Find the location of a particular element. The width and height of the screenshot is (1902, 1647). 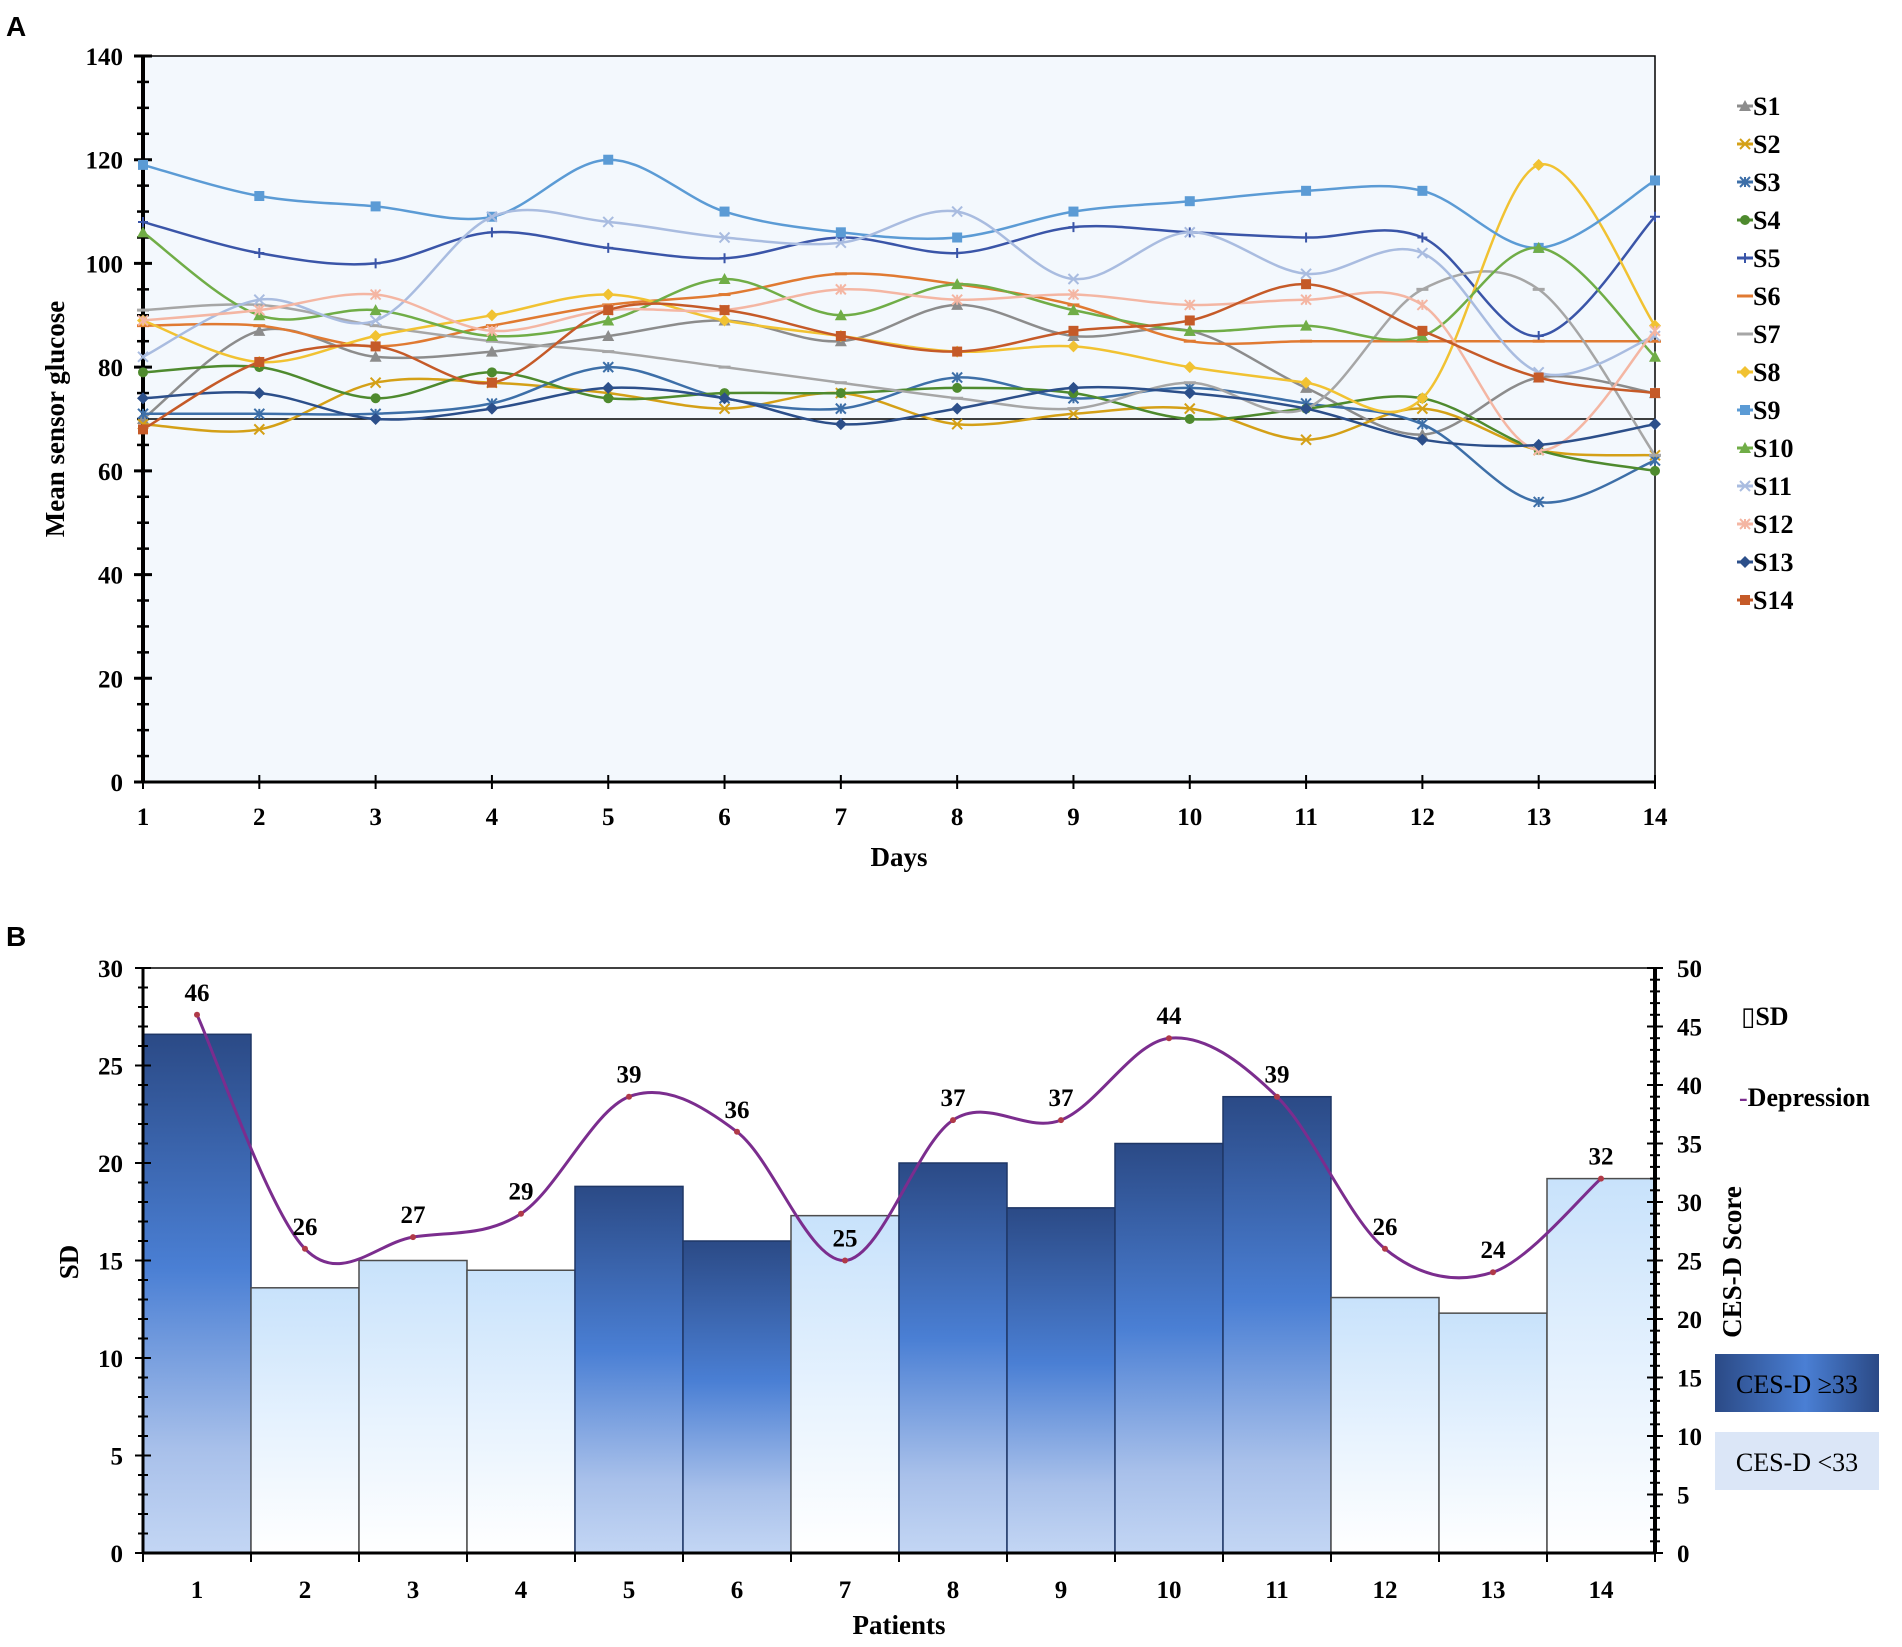

panel-b-label: B is located at coordinates (16, 936).